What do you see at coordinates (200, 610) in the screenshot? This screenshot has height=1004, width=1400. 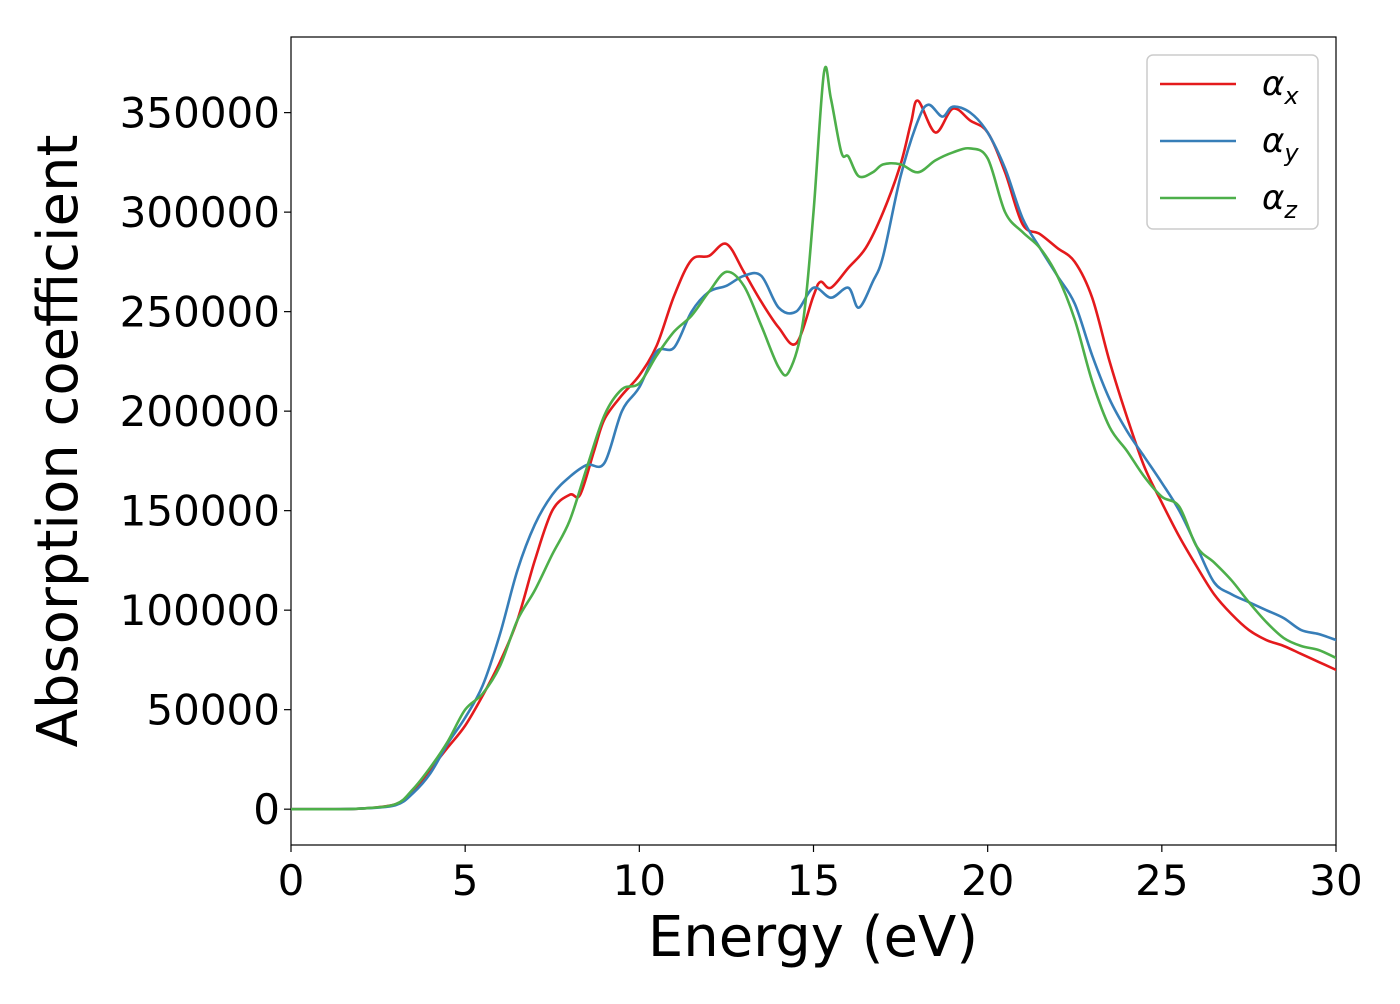 I see `y-tick-label: 100000` at bounding box center [200, 610].